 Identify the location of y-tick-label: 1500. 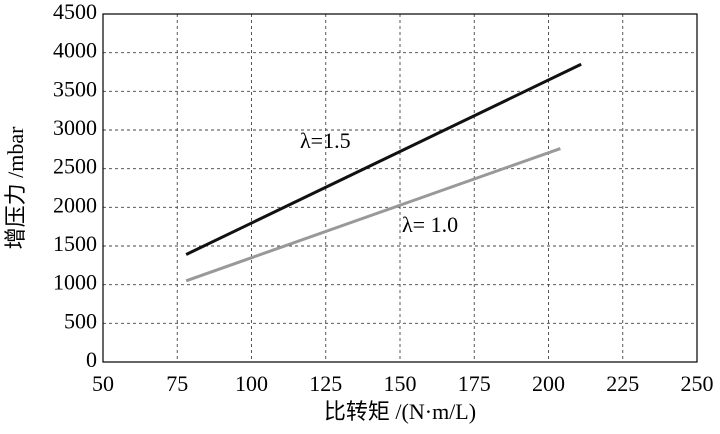
(75, 243).